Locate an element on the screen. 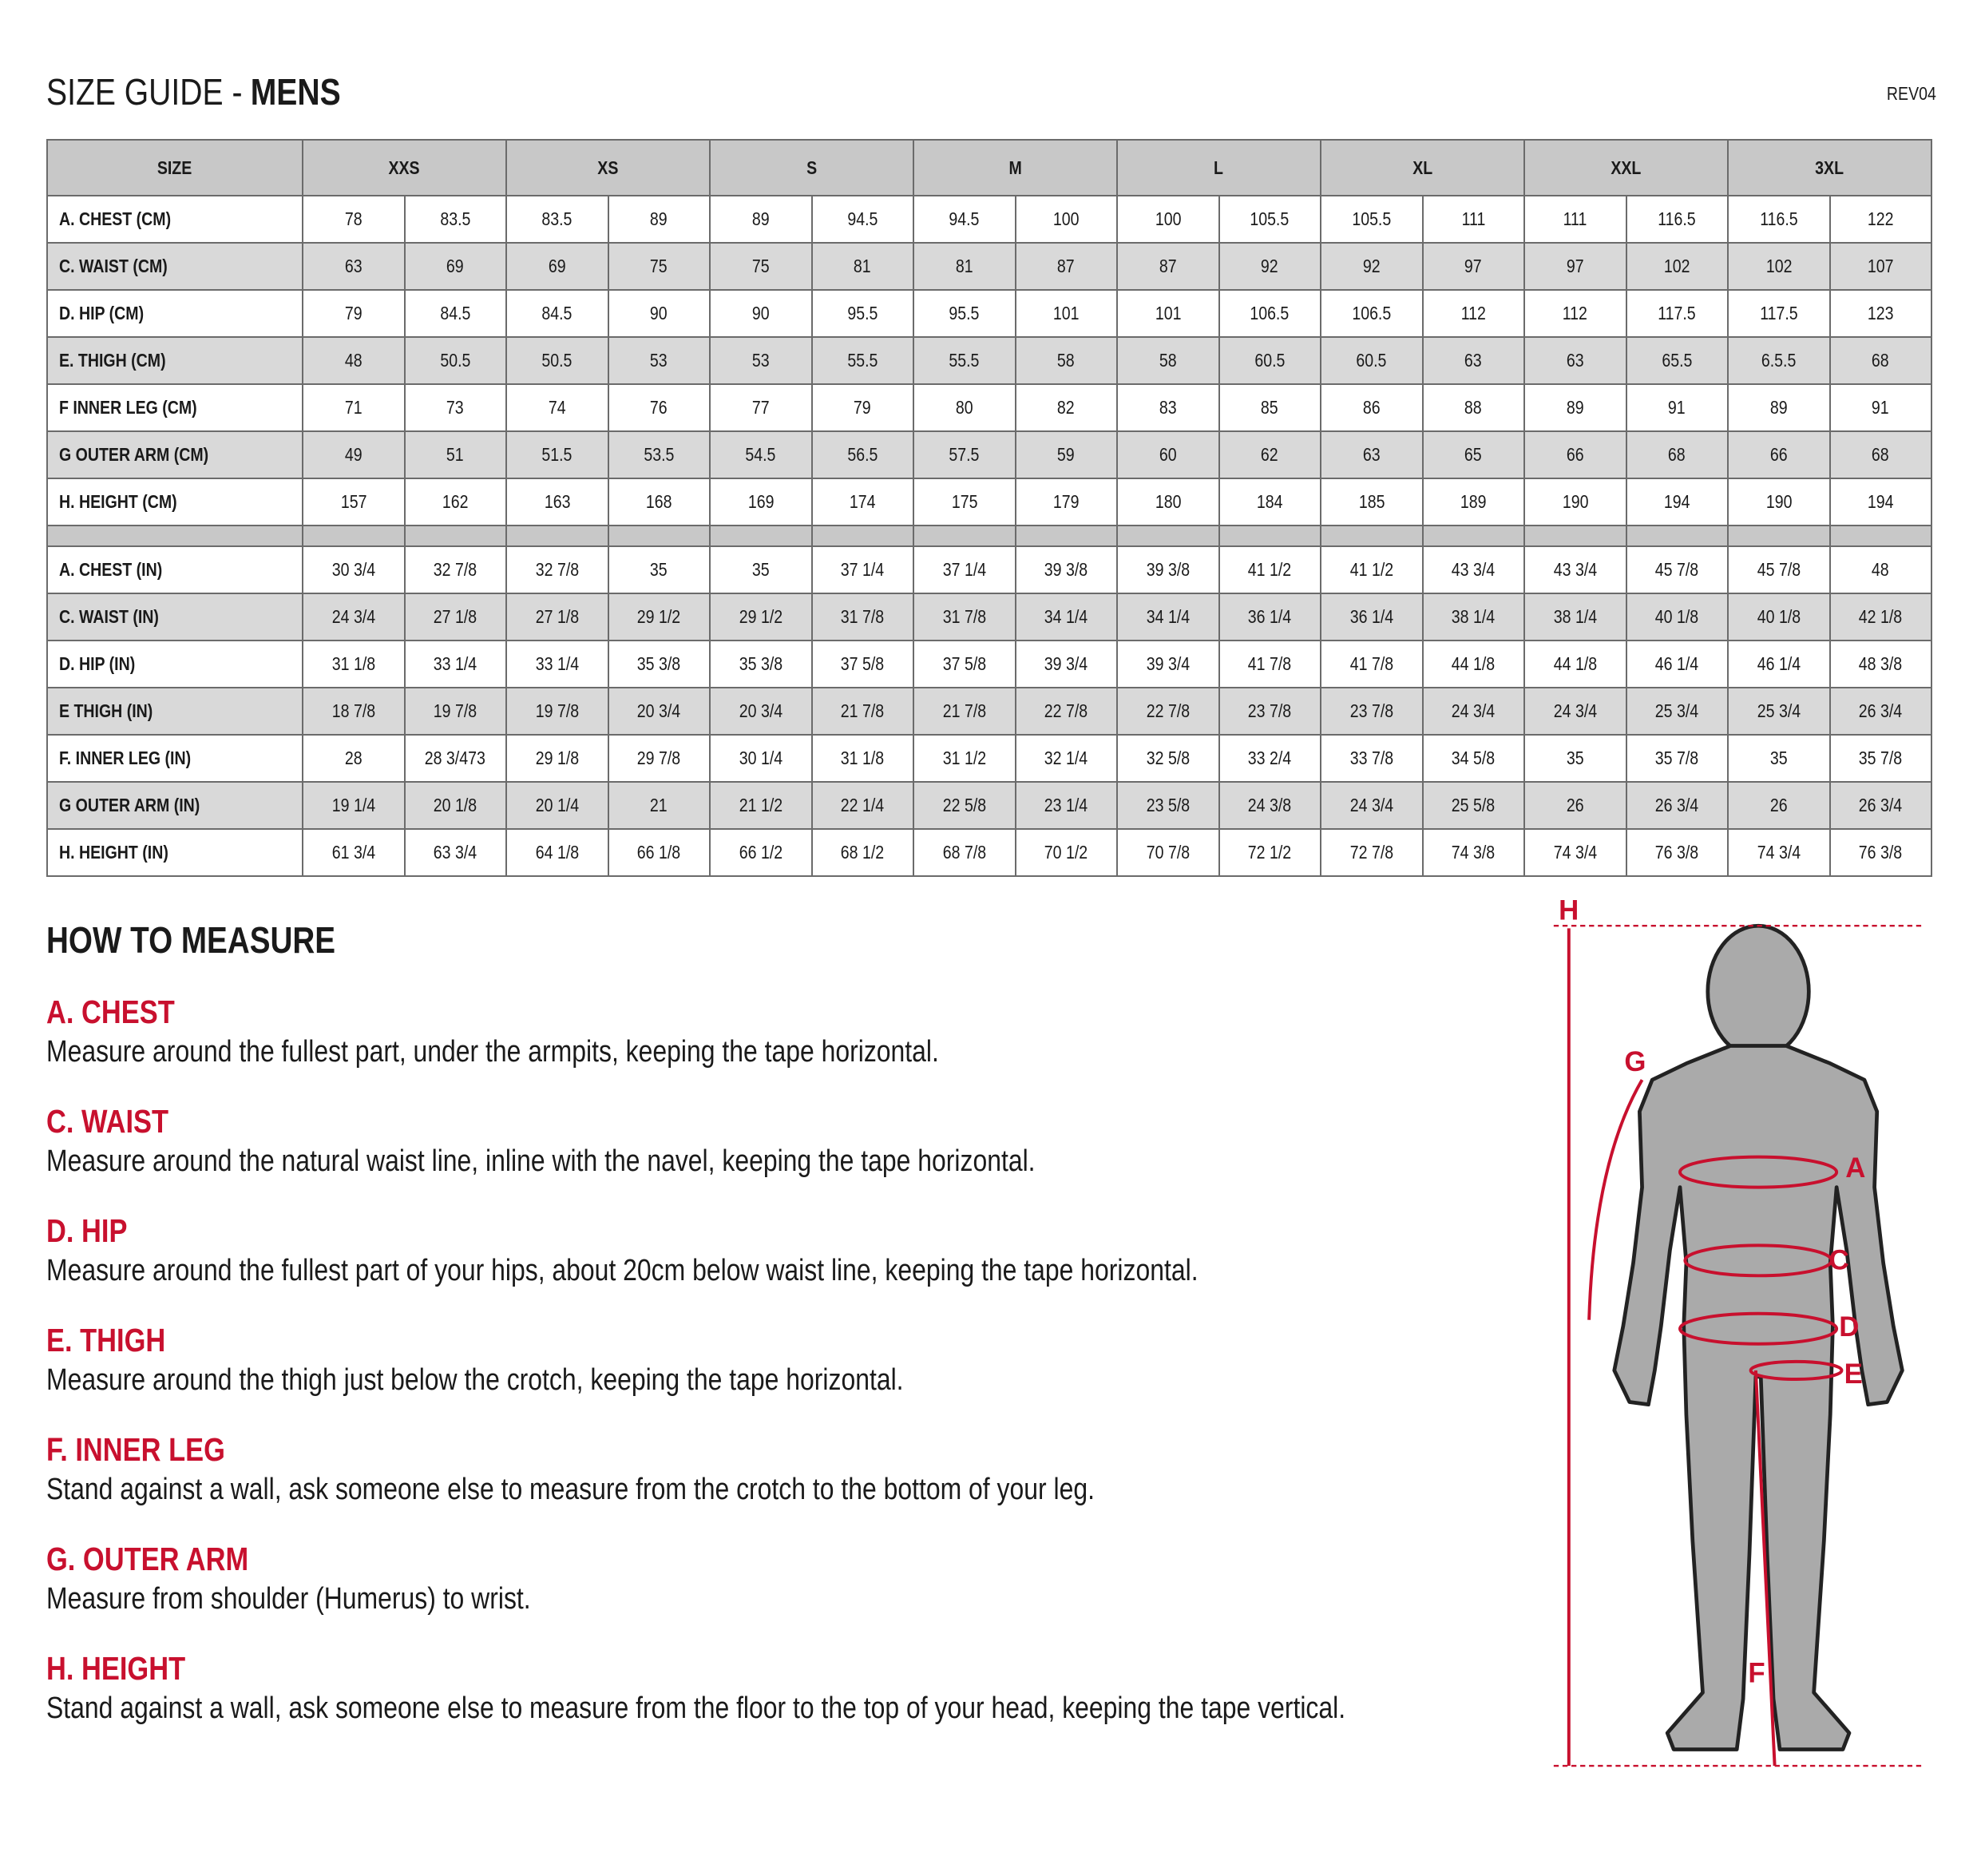  value-cell: 29 7/8 is located at coordinates (659, 758).